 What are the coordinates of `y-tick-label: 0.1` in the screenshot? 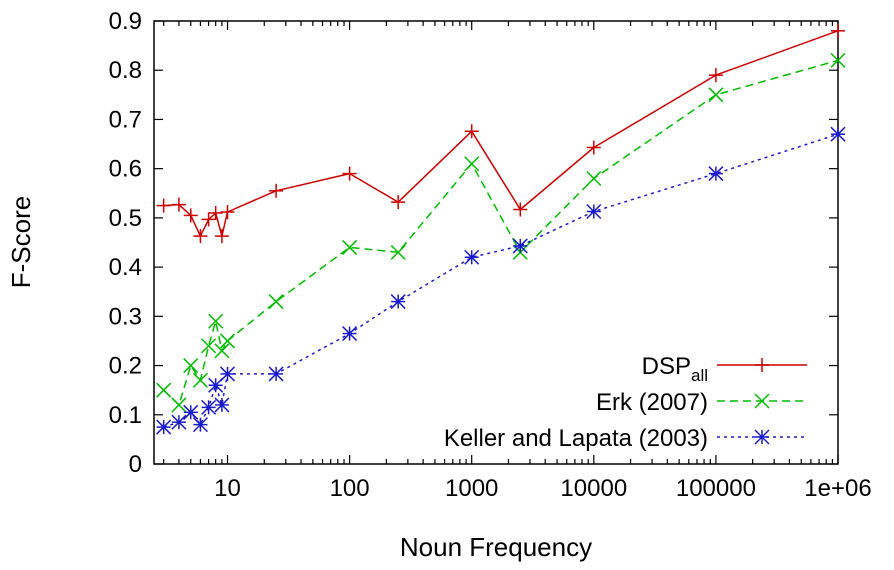 It's located at (125, 415).